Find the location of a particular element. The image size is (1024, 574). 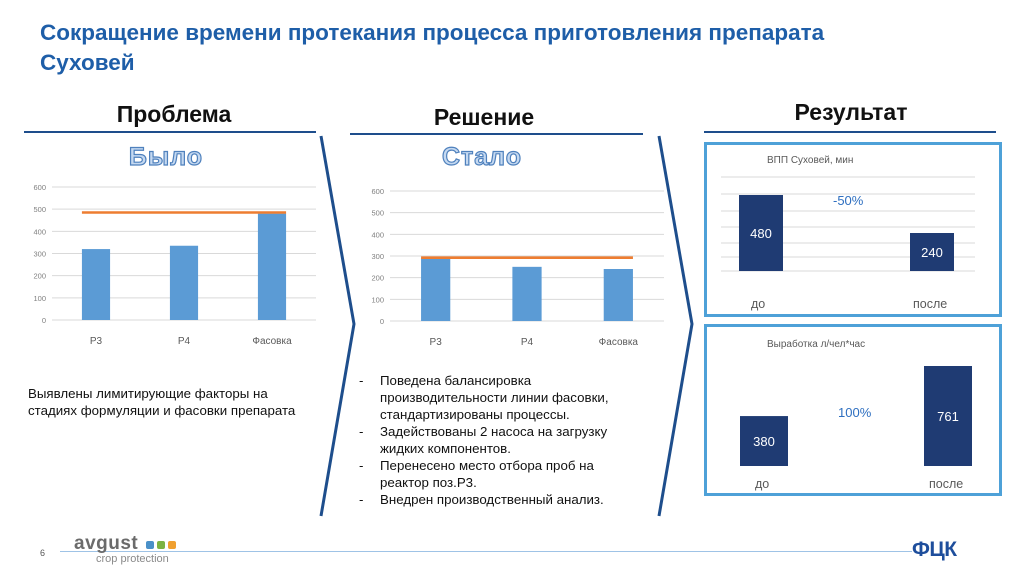

result-change-percent: -50% is located at coordinates (848, 200).